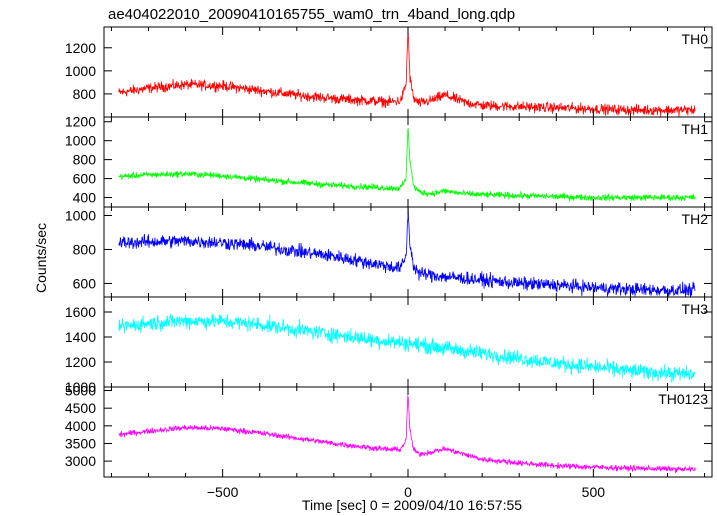  What do you see at coordinates (407, 75) in the screenshot?
I see `series-th0-line` at bounding box center [407, 75].